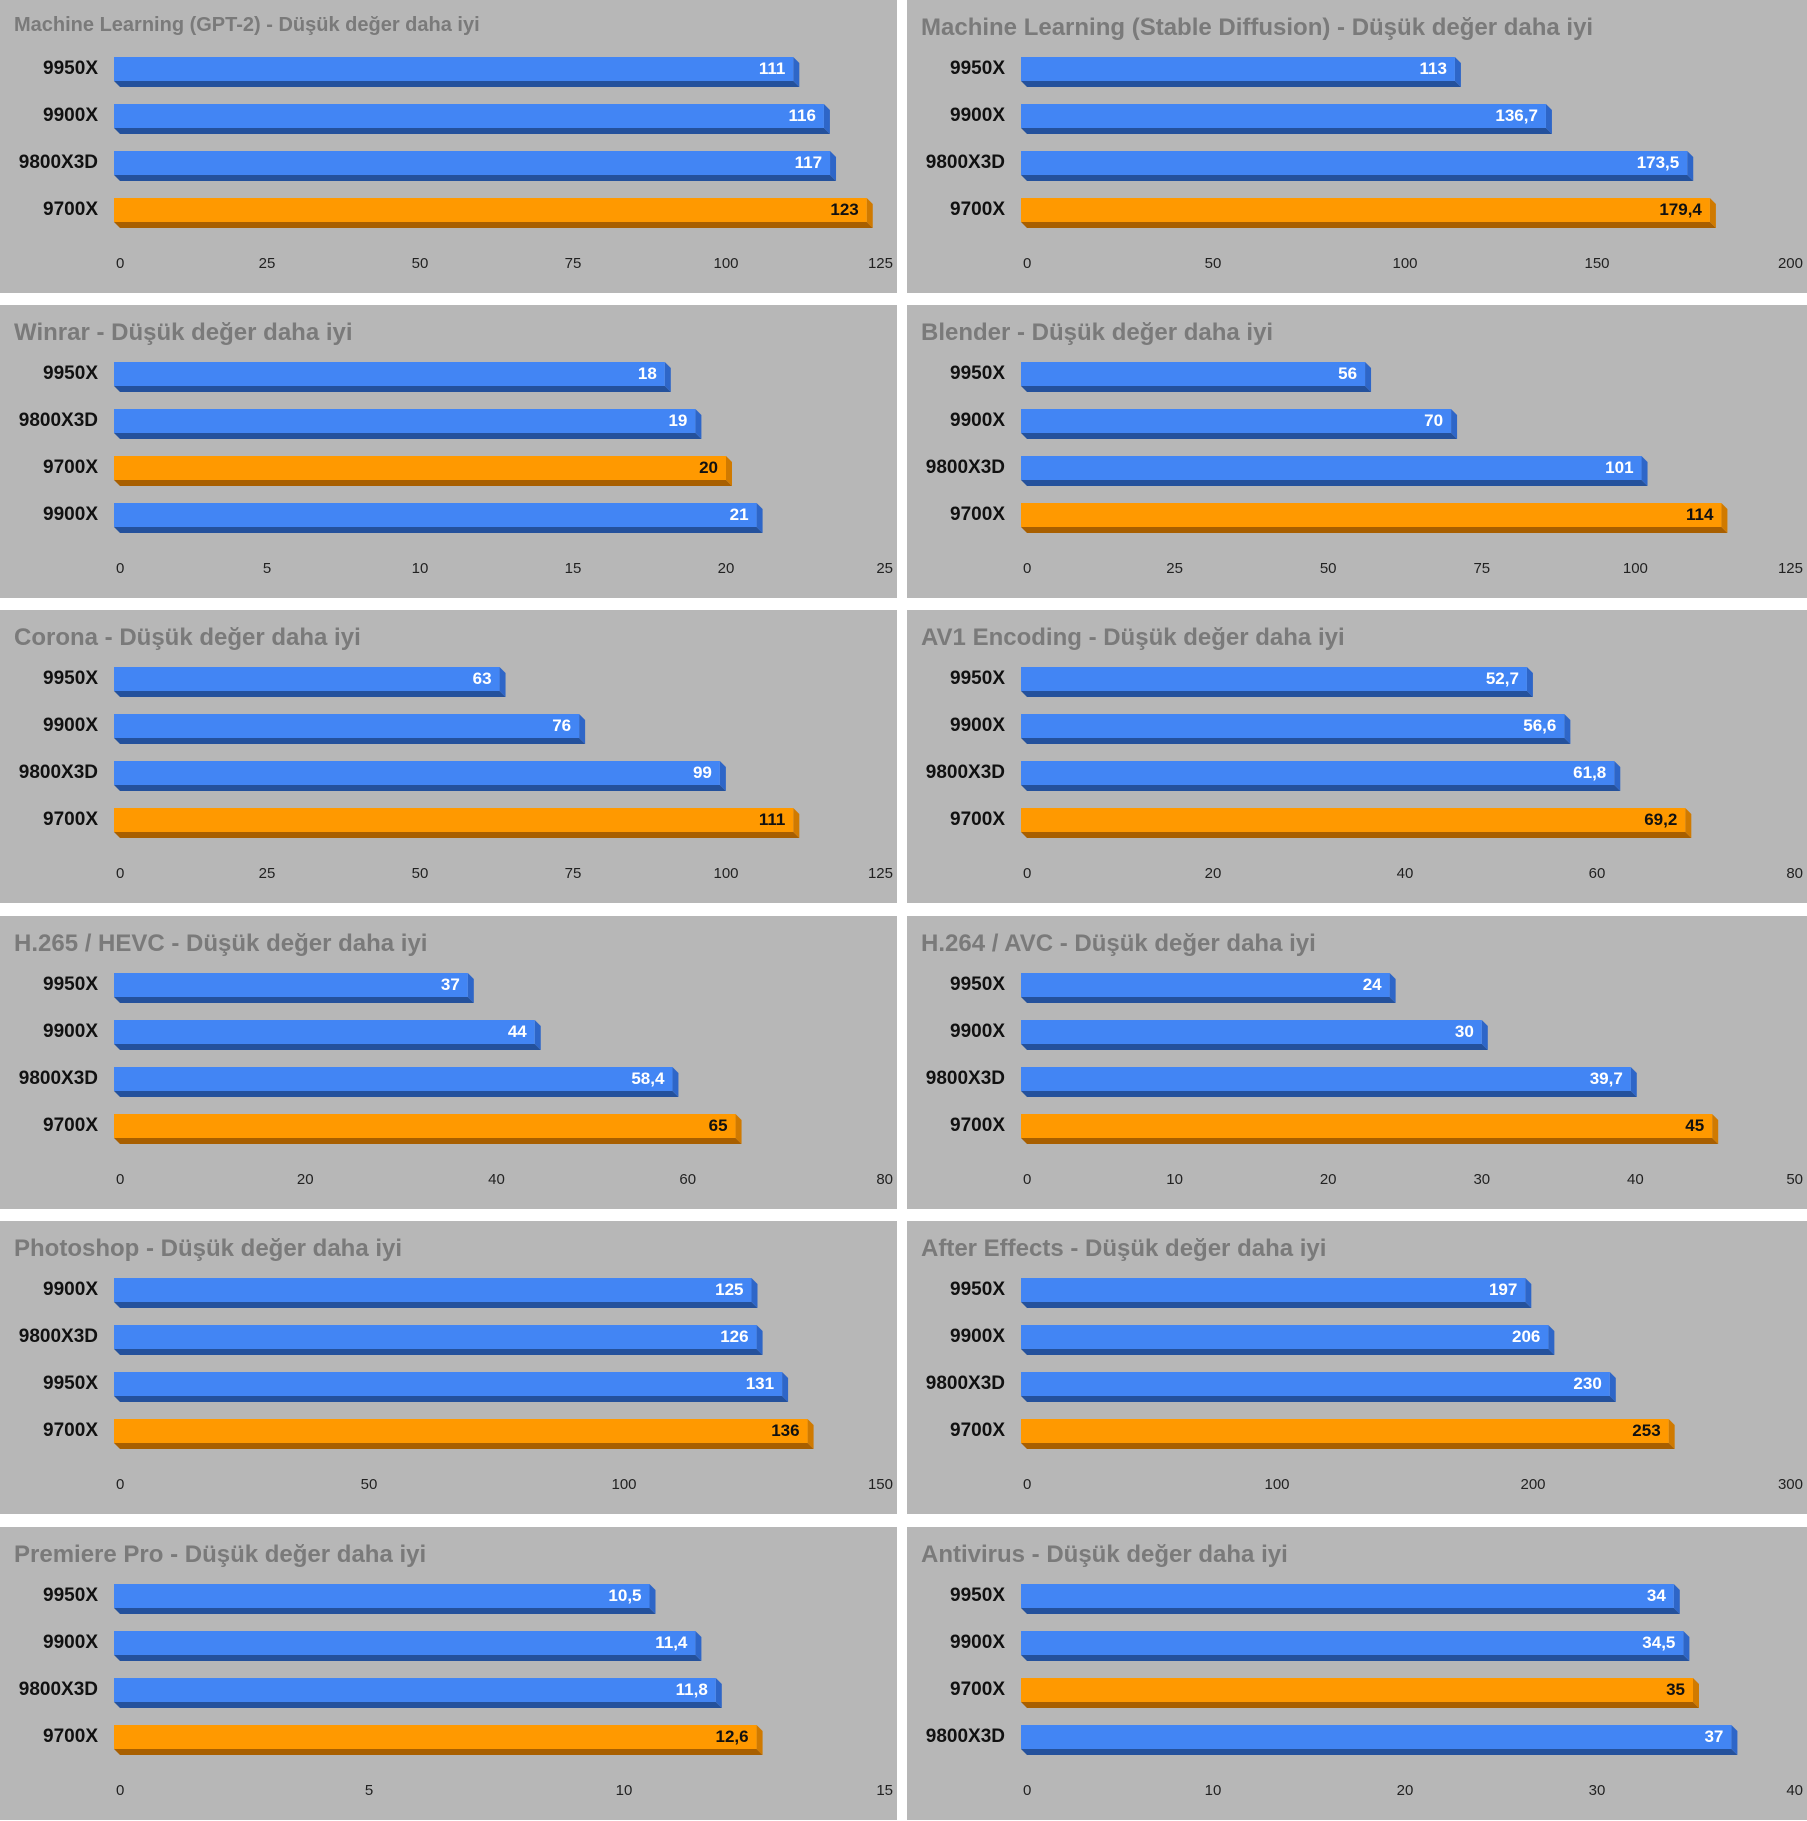 Image resolution: width=1807 pixels, height=1821 pixels. Describe the element at coordinates (880, 873) in the screenshot. I see `x-tick-label: 125` at that location.